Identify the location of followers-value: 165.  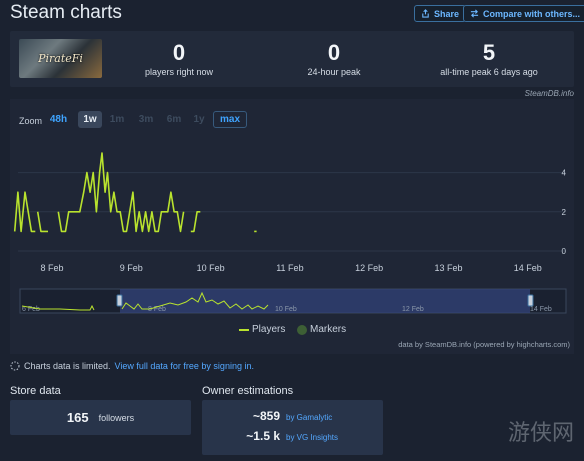
(77, 417).